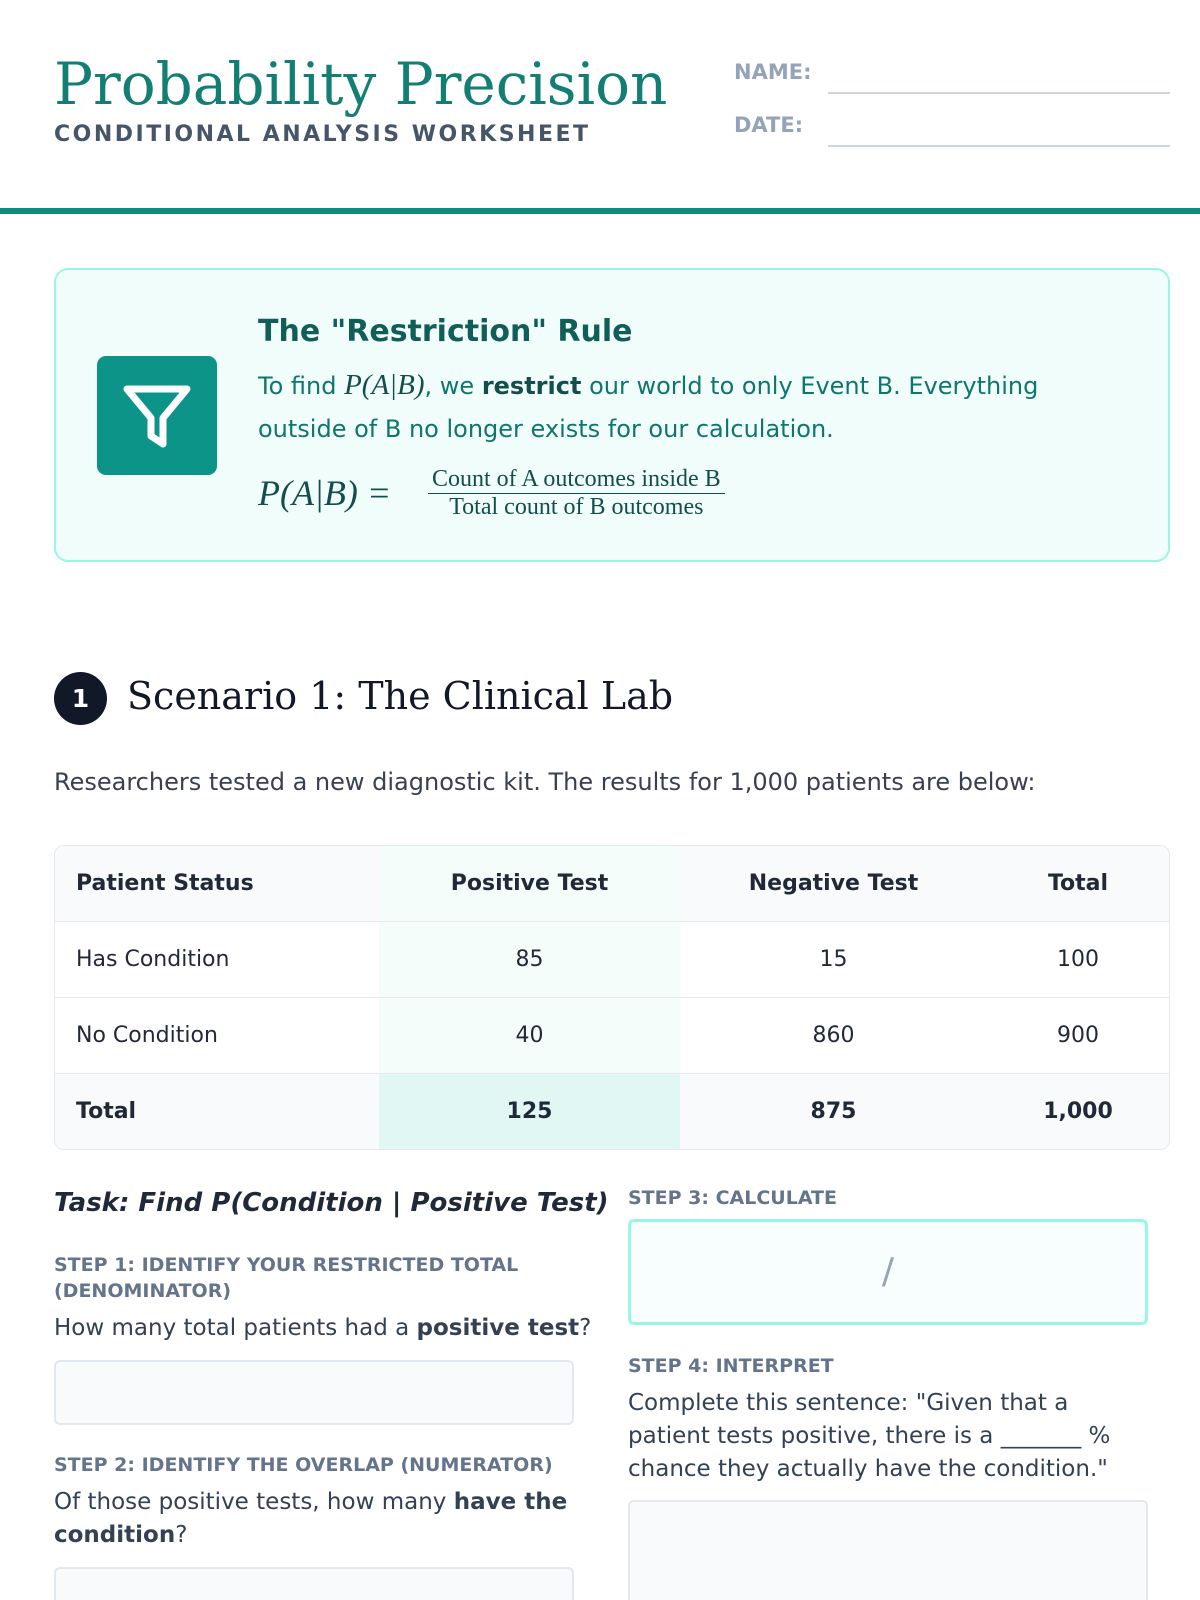 Image resolution: width=1200 pixels, height=1600 pixels. What do you see at coordinates (833, 884) in the screenshot?
I see `header-cell: Negative Test` at bounding box center [833, 884].